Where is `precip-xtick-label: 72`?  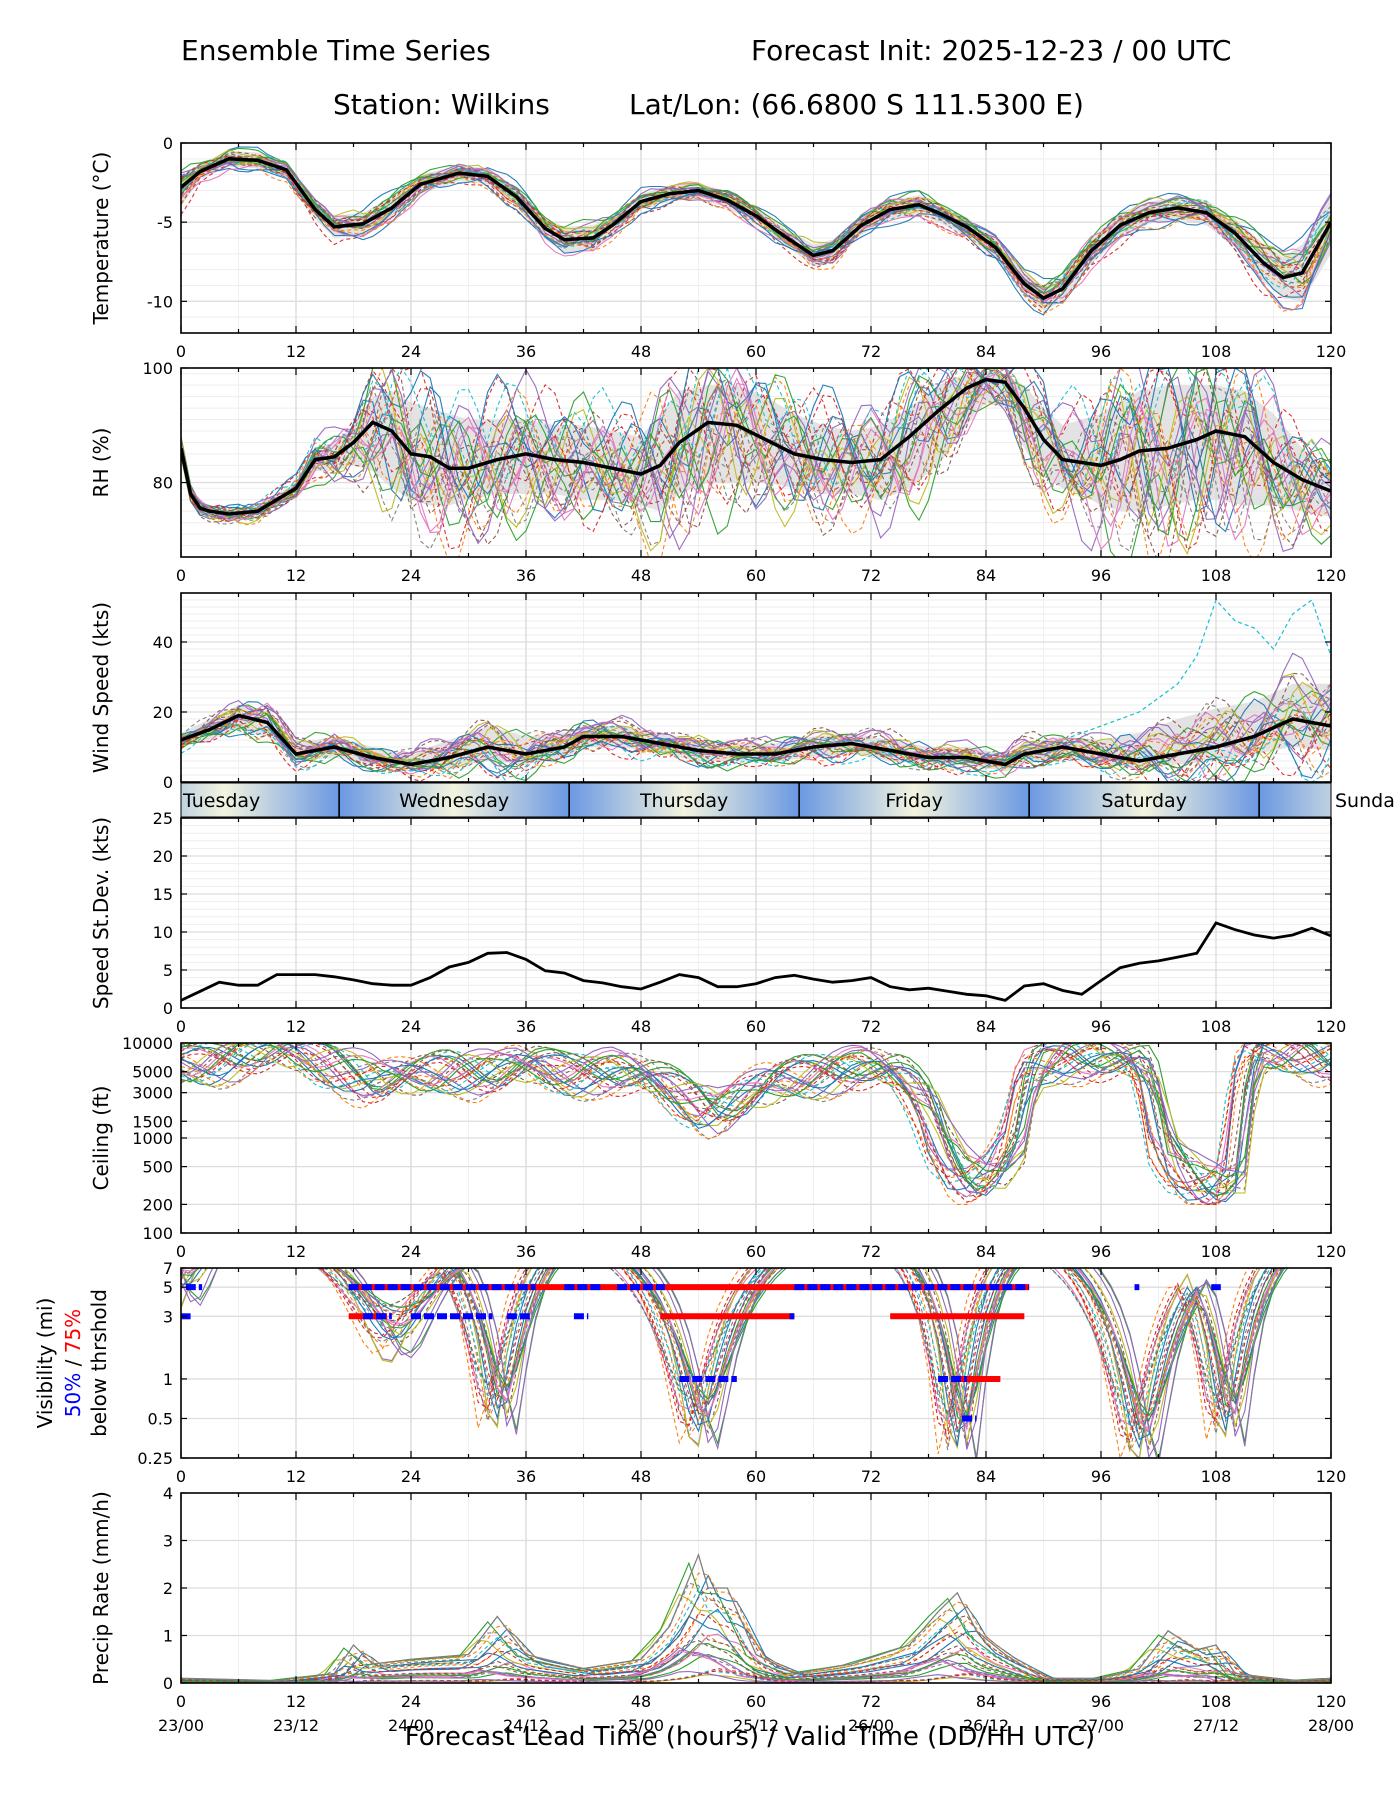
precip-xtick-label: 72 is located at coordinates (871, 1701).